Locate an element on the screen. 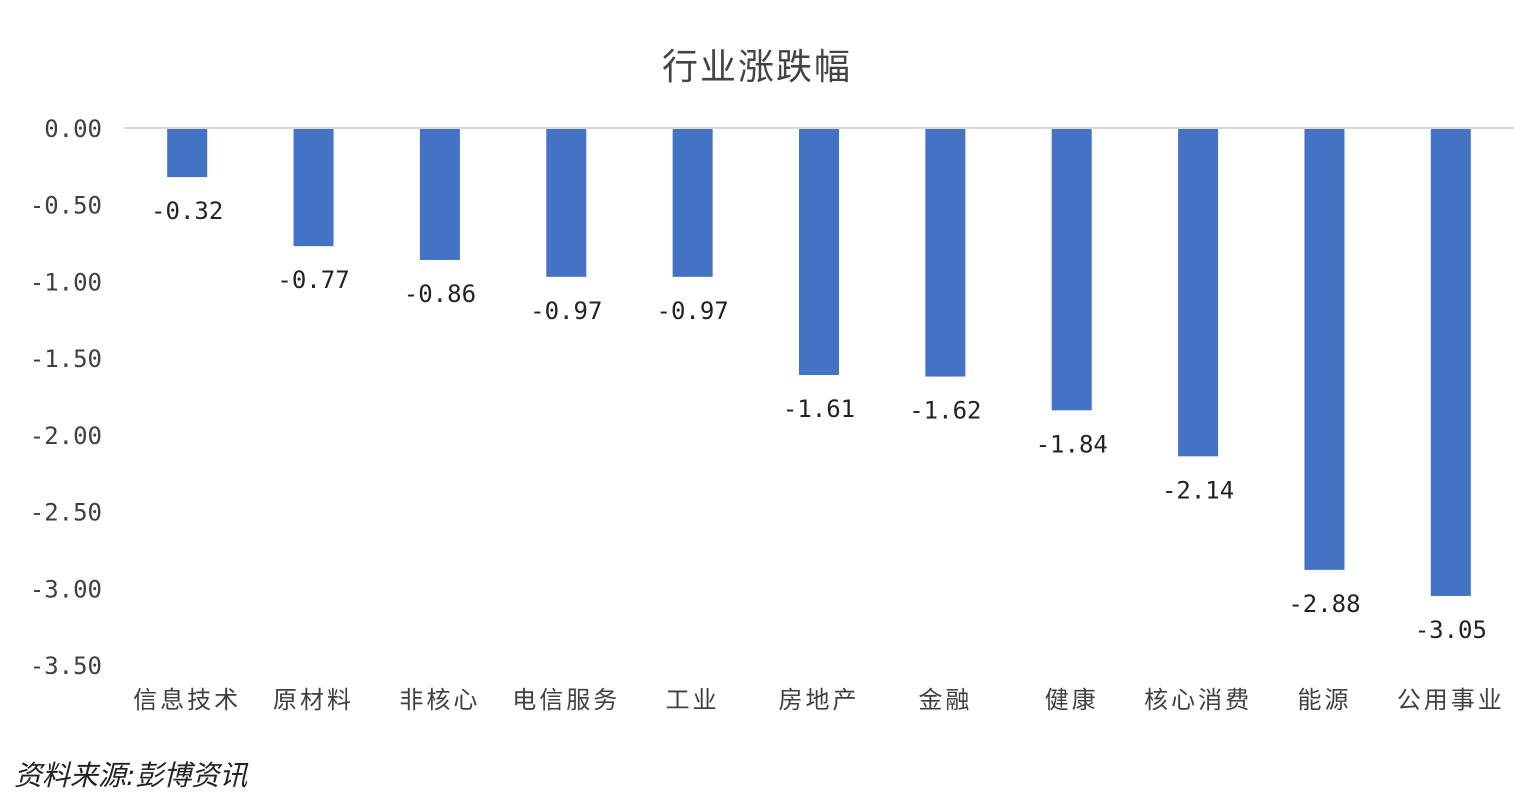  x-tick-label: 金融 is located at coordinates (945, 700).